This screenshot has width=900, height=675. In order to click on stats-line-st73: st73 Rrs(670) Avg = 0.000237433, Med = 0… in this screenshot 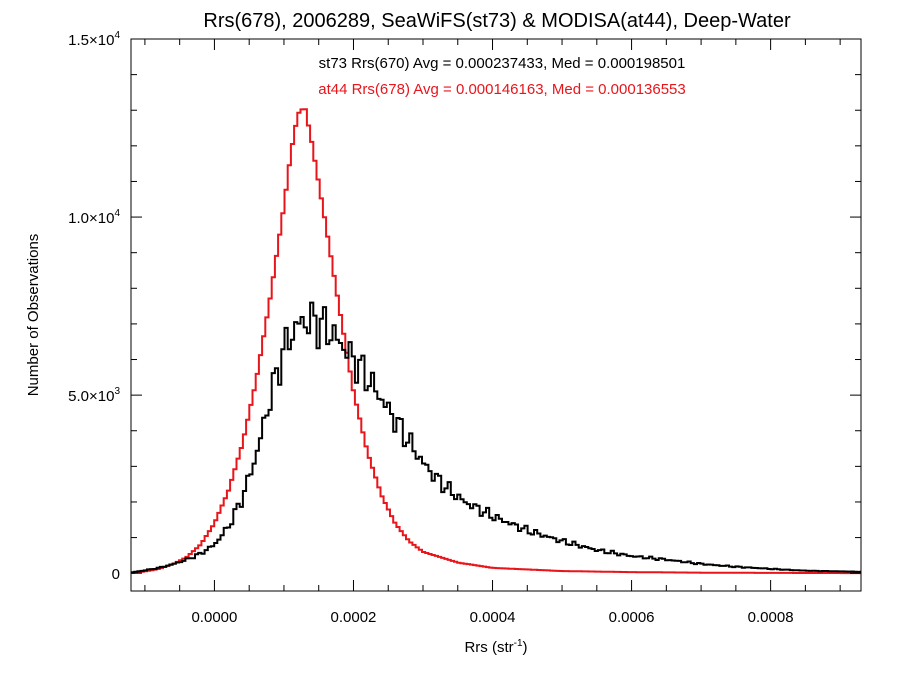, I will do `click(502, 63)`.